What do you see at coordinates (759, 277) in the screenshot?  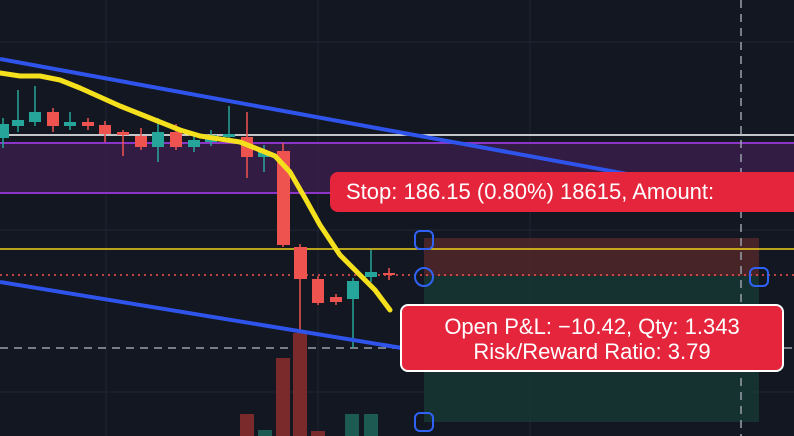 I see `right-edge-handle` at bounding box center [759, 277].